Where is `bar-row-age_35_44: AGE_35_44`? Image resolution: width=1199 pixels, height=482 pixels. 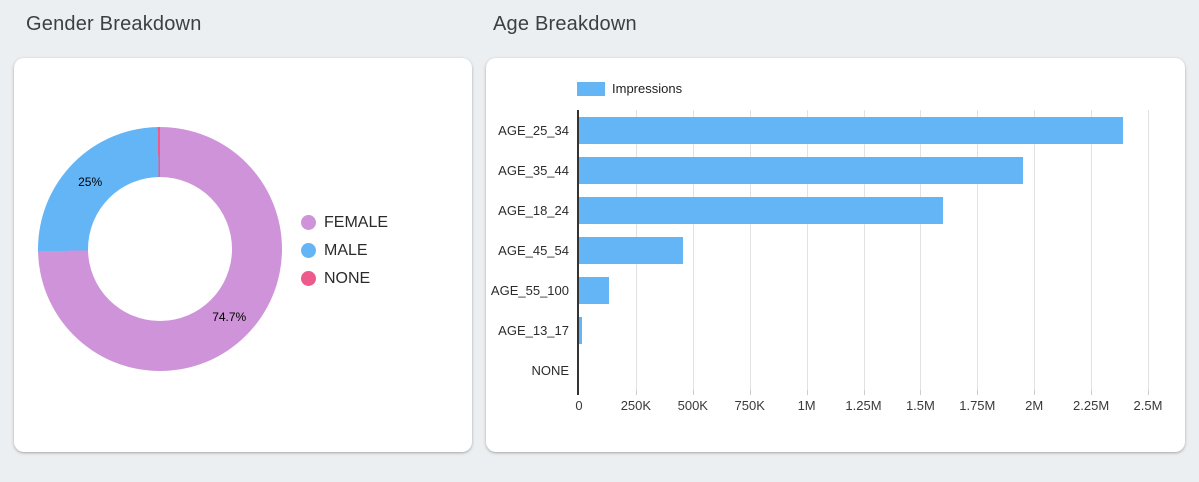 bar-row-age_35_44: AGE_35_44 is located at coordinates (823, 170).